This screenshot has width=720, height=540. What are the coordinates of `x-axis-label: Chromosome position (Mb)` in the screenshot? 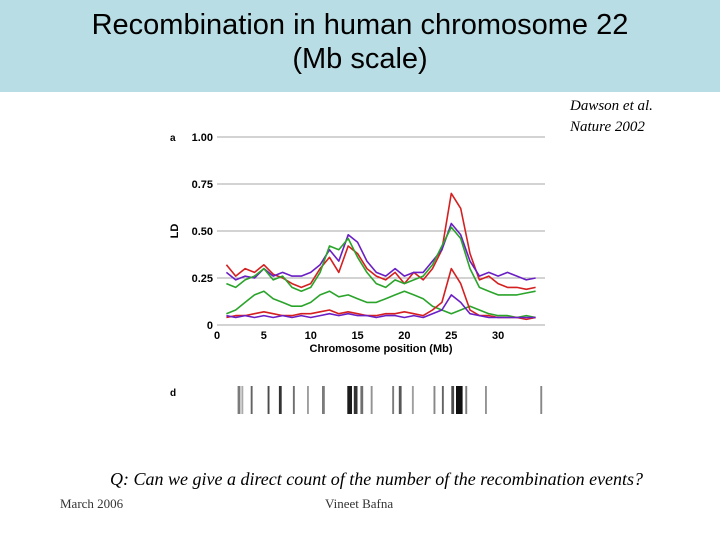 It's located at (381, 349).